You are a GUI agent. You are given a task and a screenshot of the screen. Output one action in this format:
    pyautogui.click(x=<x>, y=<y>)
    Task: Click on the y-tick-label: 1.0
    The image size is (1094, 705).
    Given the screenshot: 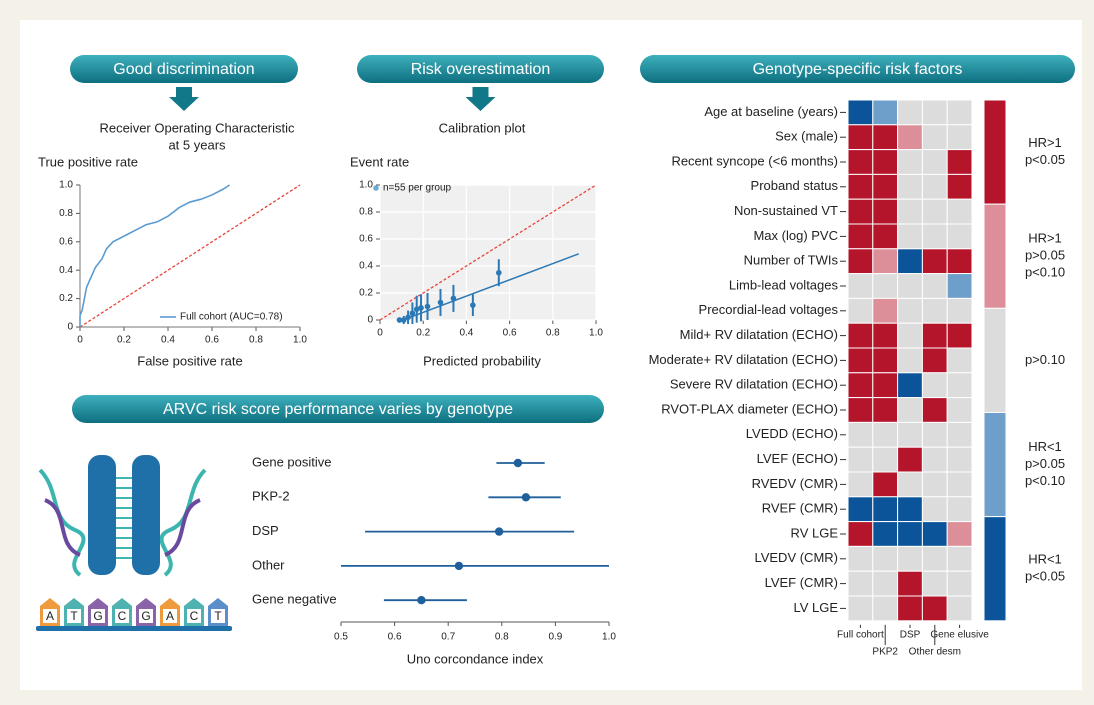 What is the action you would take?
    pyautogui.click(x=66, y=185)
    